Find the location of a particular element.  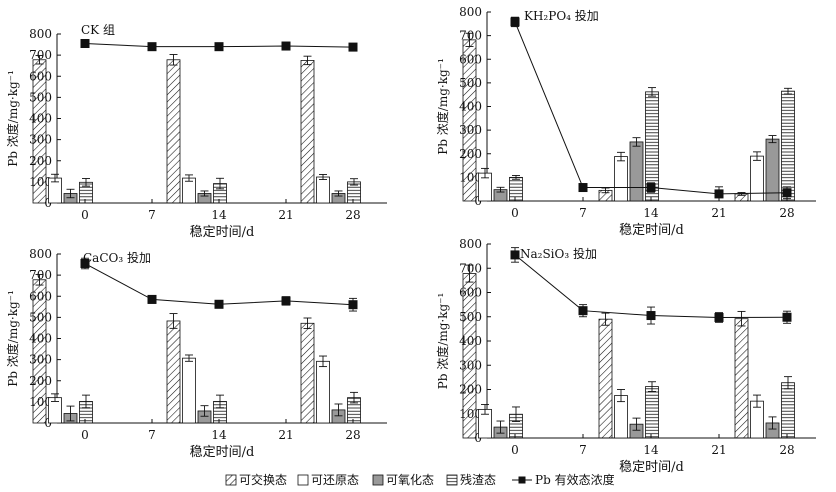

legend-label-exchangeable: 可交换态 is located at coordinates (263, 479).